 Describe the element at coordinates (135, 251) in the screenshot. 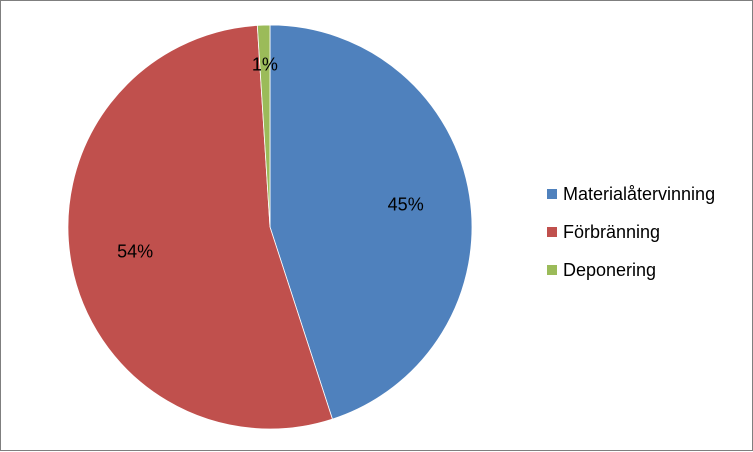

I see `data-label-forbranning: 54%` at that location.